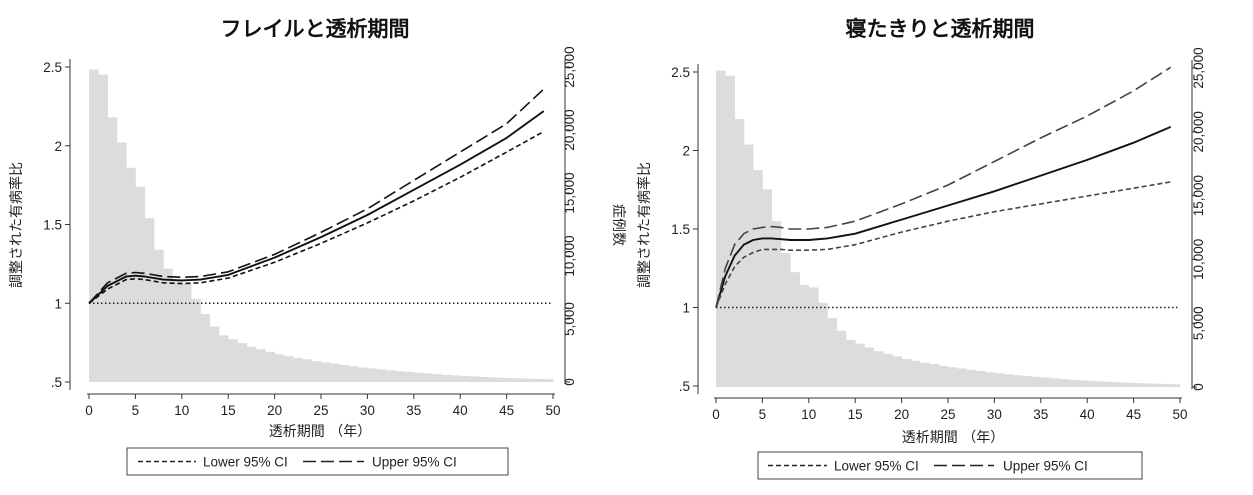 Image resolution: width=1253 pixels, height=495 pixels. Describe the element at coordinates (876, 466) in the screenshot. I see `legend-lower-label: Lower 95% CI` at that location.